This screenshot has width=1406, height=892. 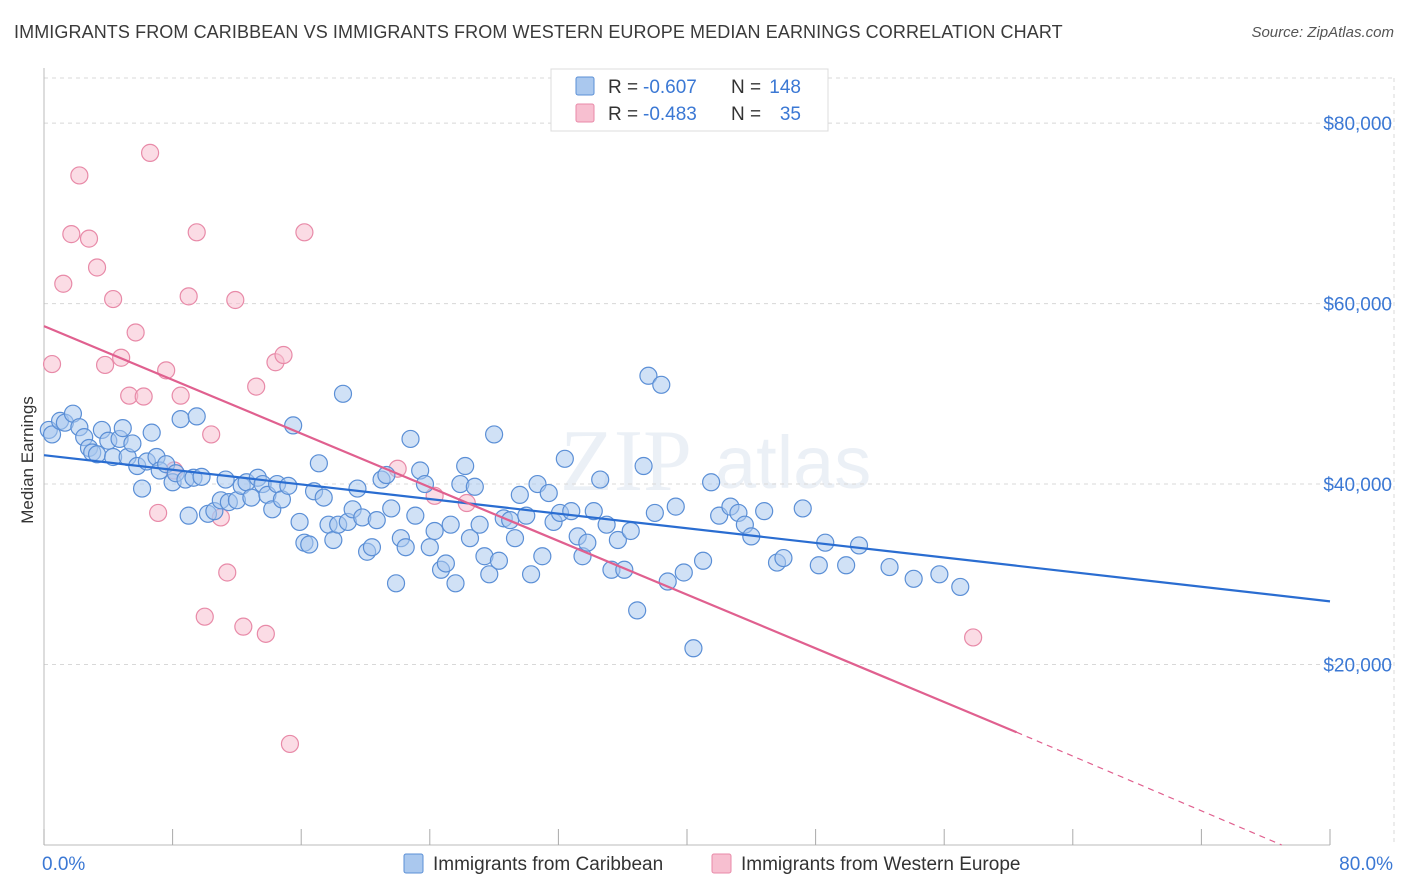 What do you see at coordinates (1149, 788) in the screenshot?
I see `trend-line-europe-extension` at bounding box center [1149, 788].